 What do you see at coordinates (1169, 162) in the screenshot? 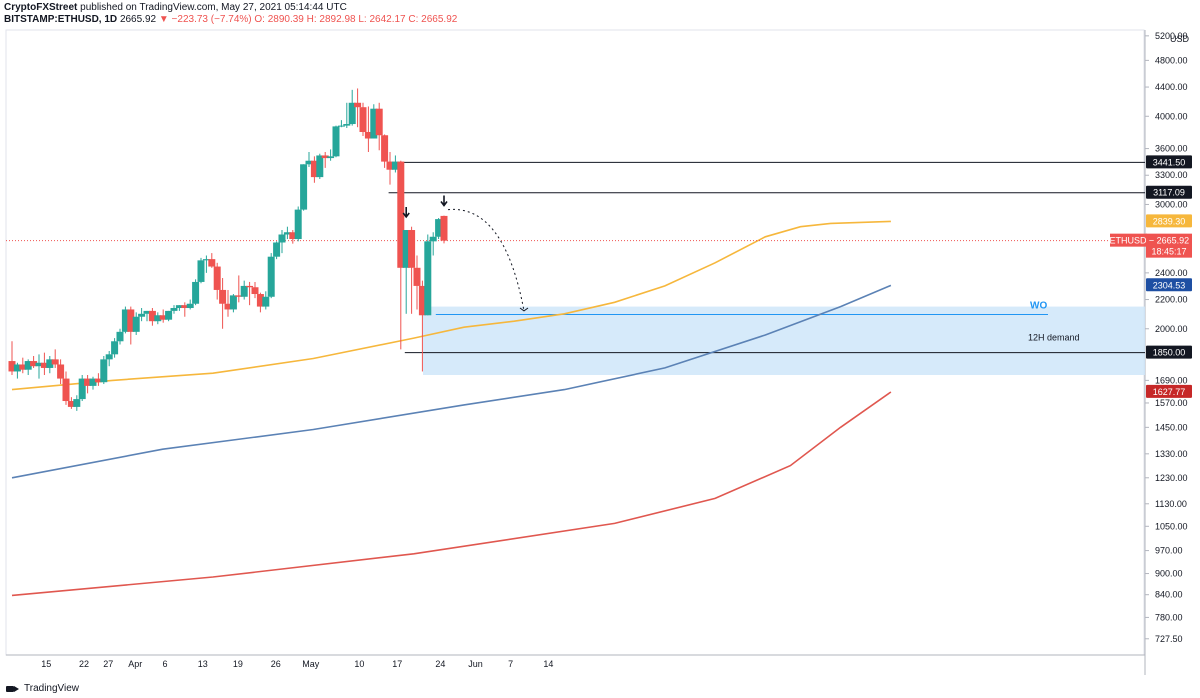
I see `price-tag-text: 3441.50` at bounding box center [1169, 162].